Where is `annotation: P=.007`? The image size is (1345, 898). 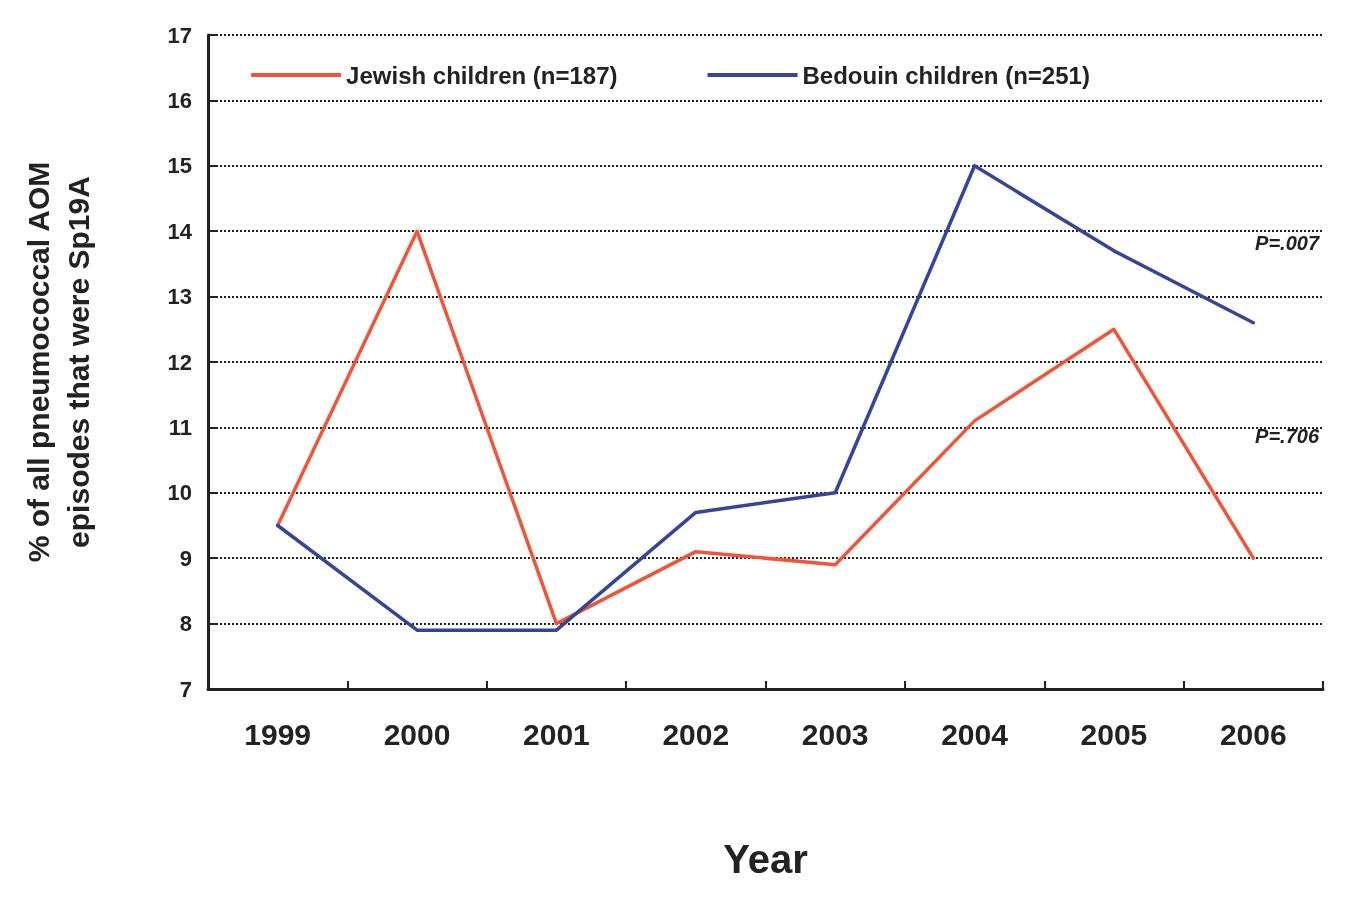
annotation: P=.007 is located at coordinates (1287, 243).